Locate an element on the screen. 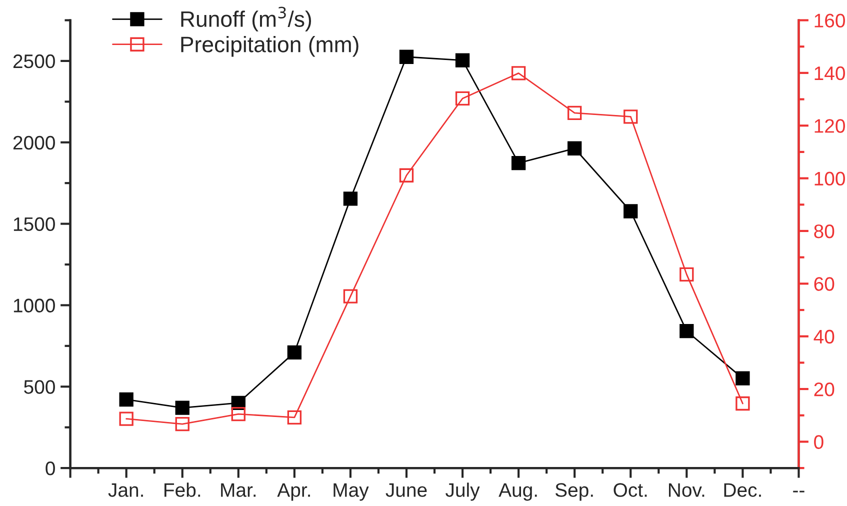 This screenshot has width=847, height=506. y-tick-label: 2000 is located at coordinates (34, 143).